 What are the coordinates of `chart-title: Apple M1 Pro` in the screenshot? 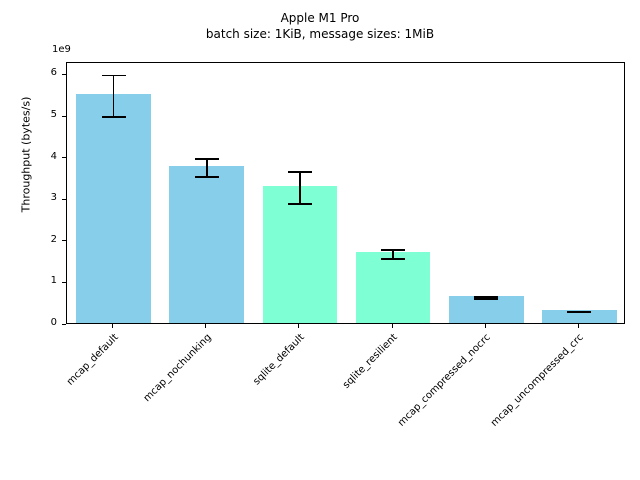 It's located at (320, 18).